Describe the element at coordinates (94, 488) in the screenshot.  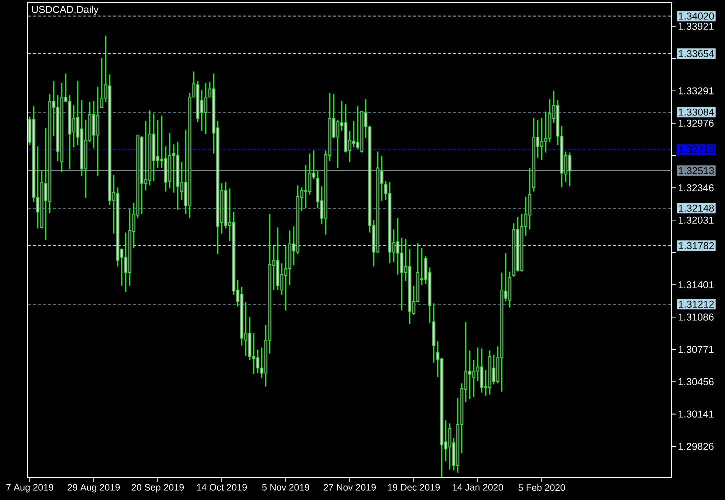
I see `x-tick-label: 29 Aug 2019` at that location.